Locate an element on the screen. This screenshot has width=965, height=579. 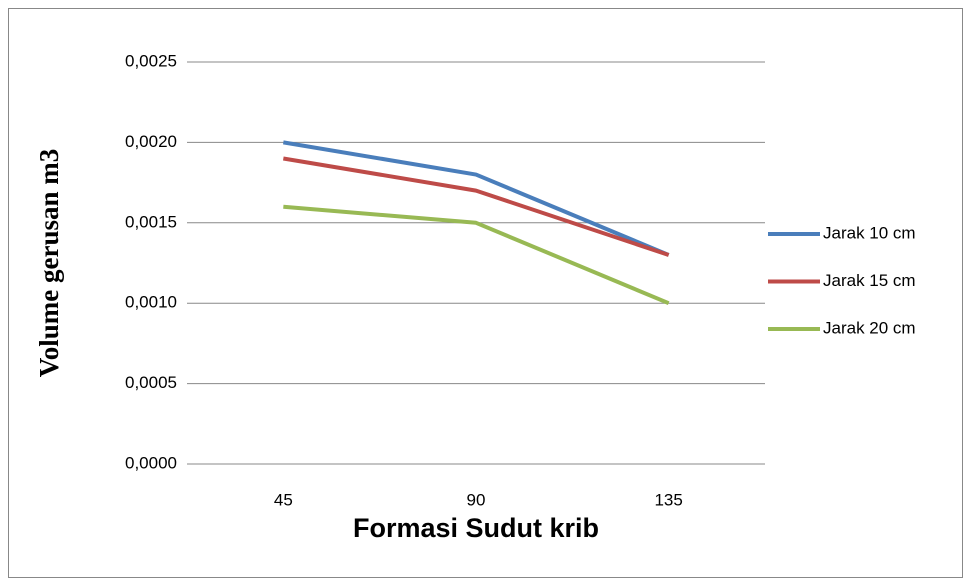
y-tick-label: 0,0005 is located at coordinates (151, 382).